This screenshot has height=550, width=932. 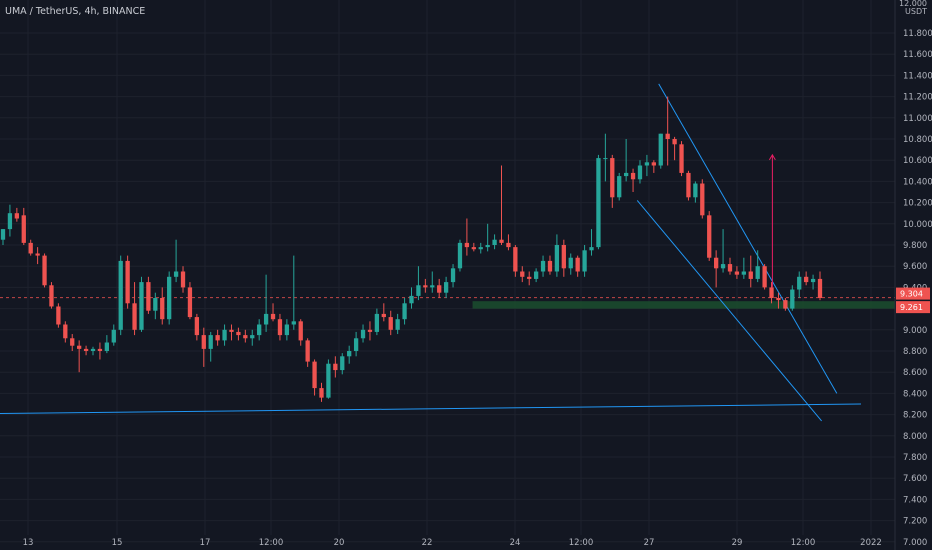 I want to click on x-tick-label: 22, so click(x=427, y=543).